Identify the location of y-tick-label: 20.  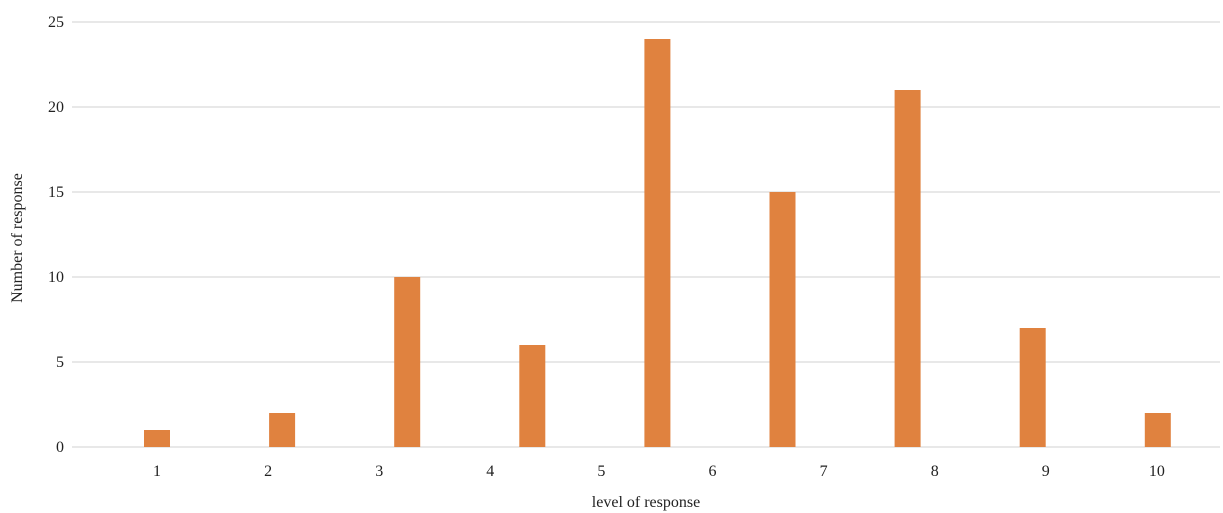
(56, 107).